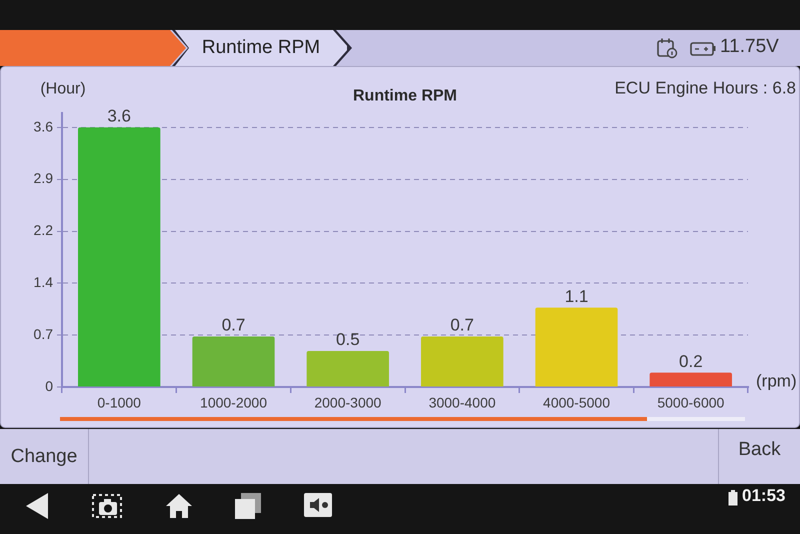  I want to click on x-tick-label: 3000-4000, so click(462, 402).